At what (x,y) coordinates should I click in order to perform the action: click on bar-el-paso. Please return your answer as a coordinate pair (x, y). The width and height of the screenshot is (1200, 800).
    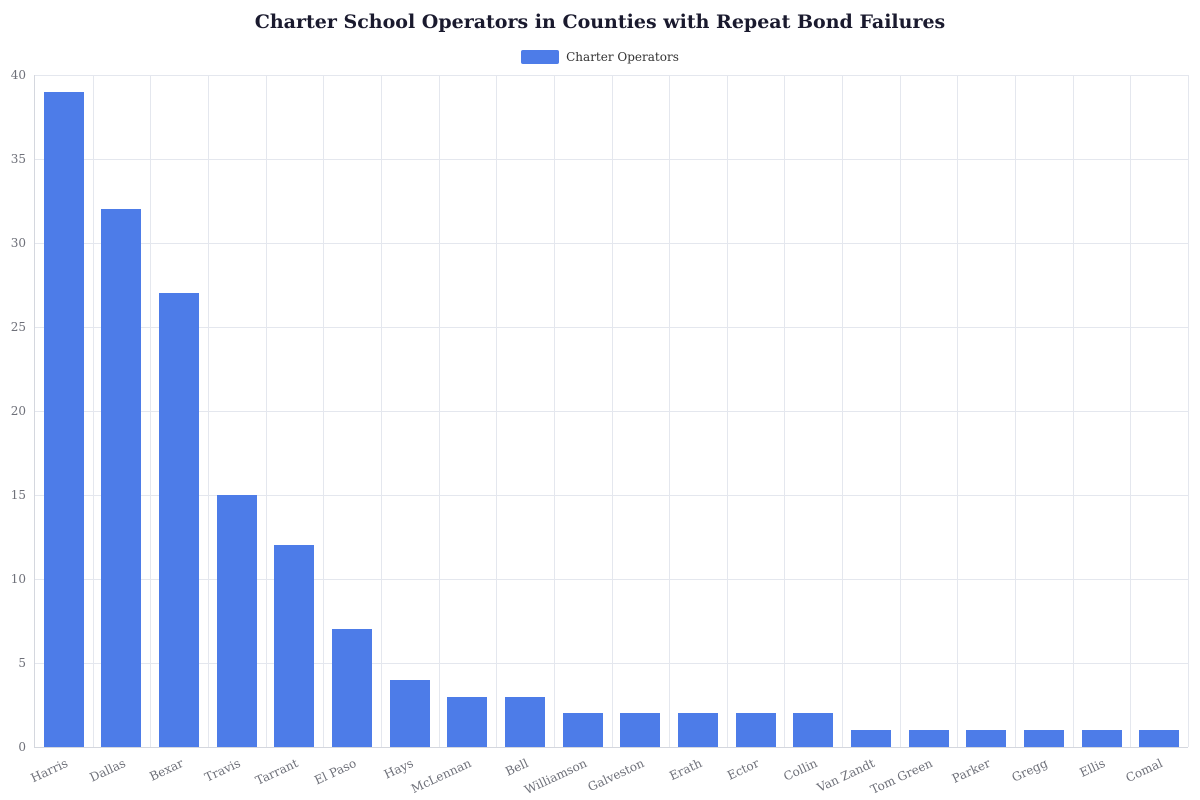
    Looking at the image, I should click on (352, 688).